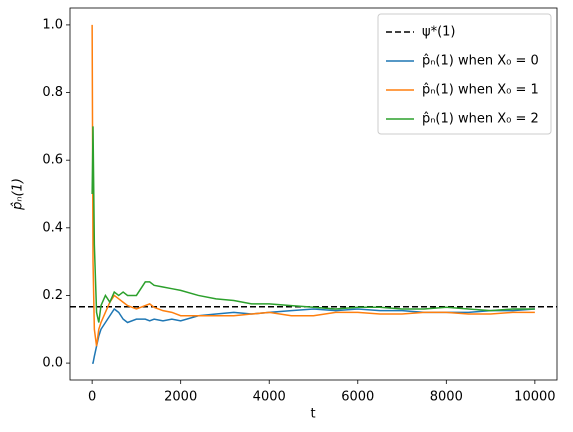 This screenshot has height=432, width=573. I want to click on y-tick-label: 0.0, so click(52, 363).